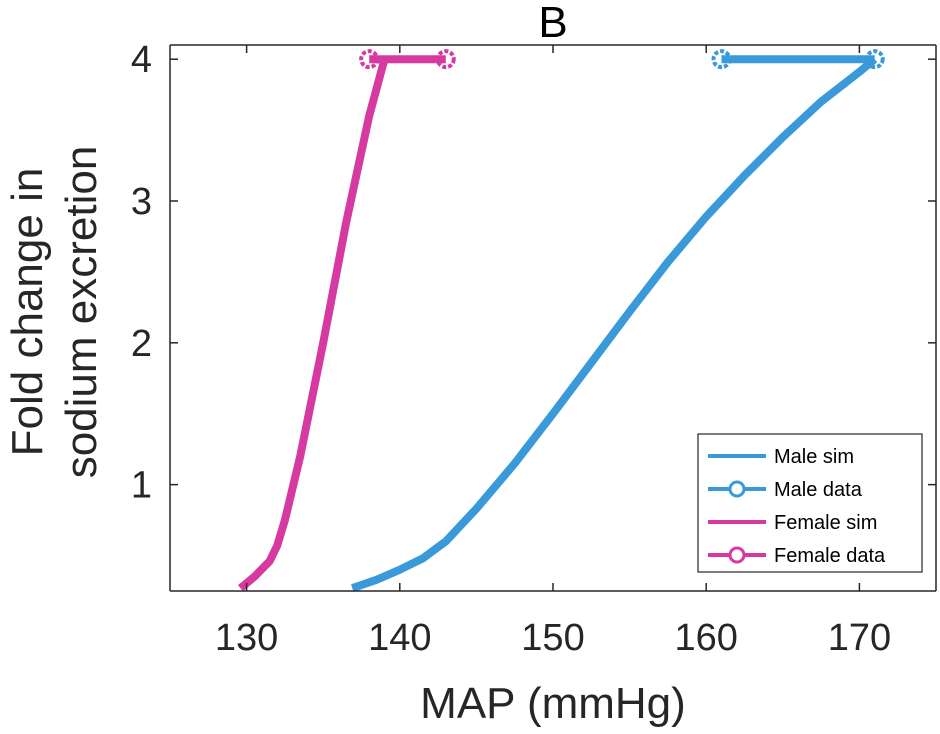  I want to click on legend-item-male-sim: Male sim, so click(781, 457).